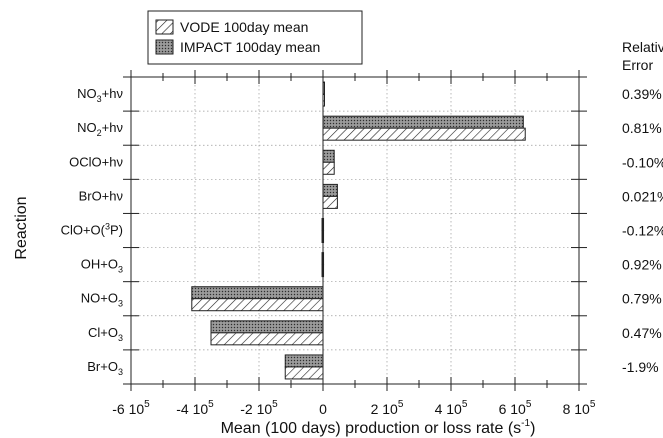 The width and height of the screenshot is (663, 438). I want to click on error-header-line1: Relative, so click(642, 47).